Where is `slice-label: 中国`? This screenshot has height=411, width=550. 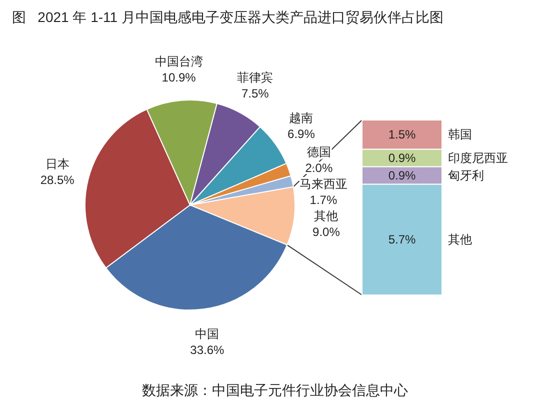
slice-label: 中国 is located at coordinates (207, 333).